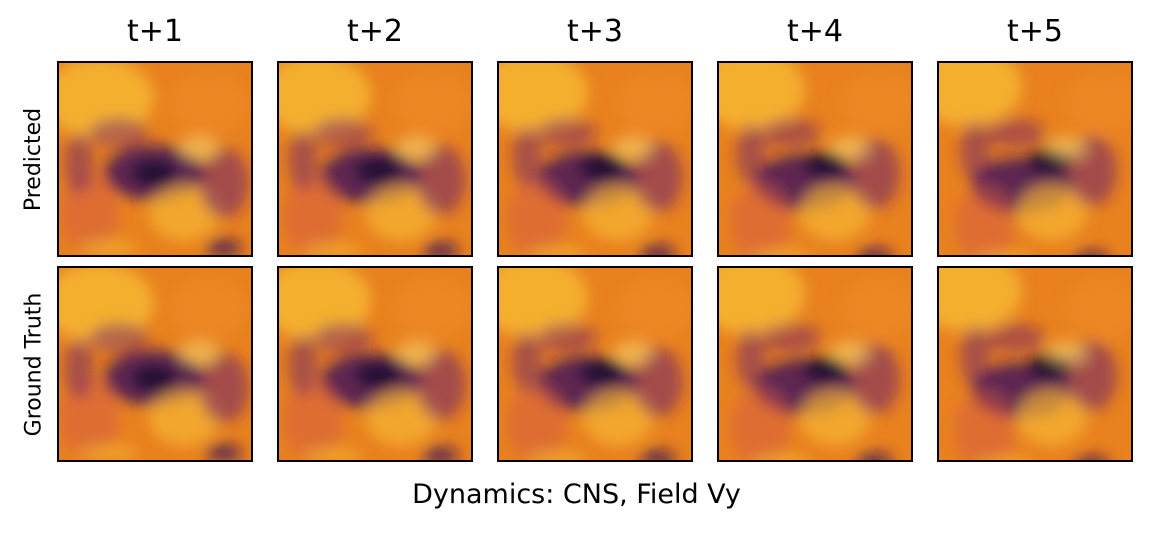  I want to click on row-label-ground-truth: Ground Truth, so click(34, 364).